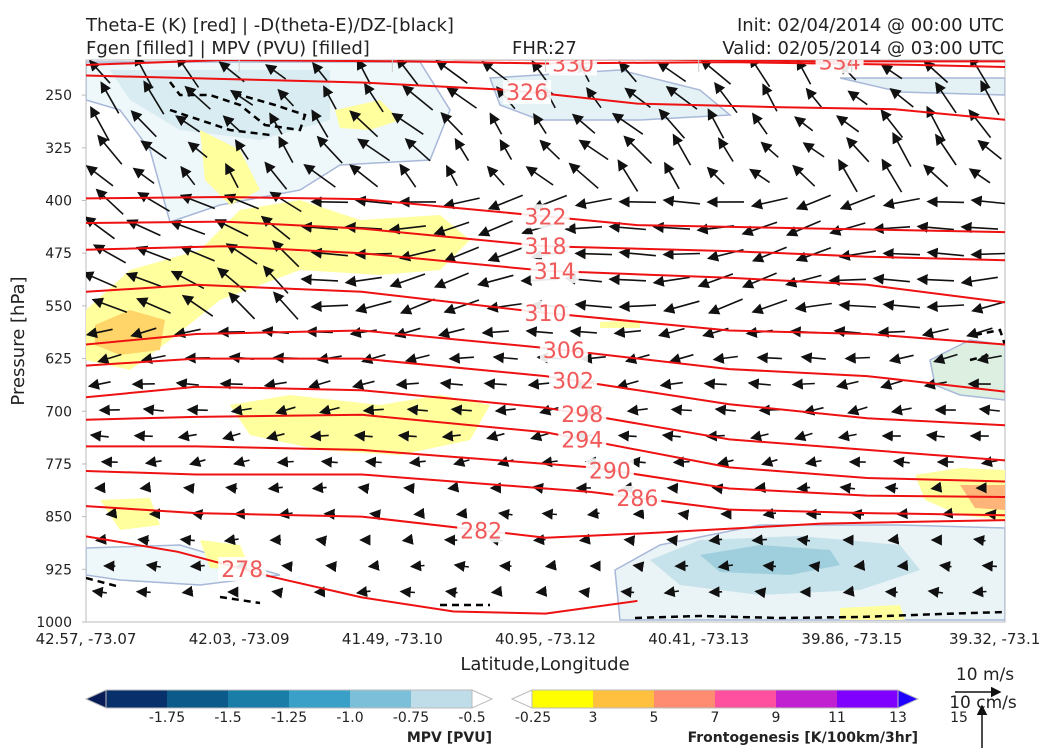 Image resolution: width=1050 pixels, height=750 pixels. I want to click on x-tick-label: 39.32, -73.1, so click(994, 639).